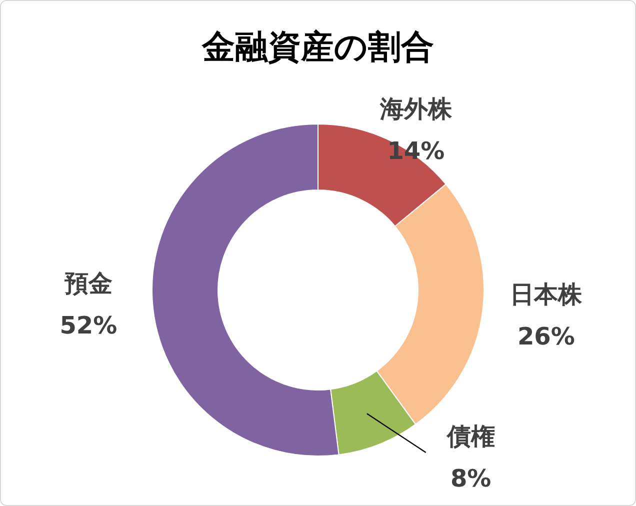 The width and height of the screenshot is (636, 506). What do you see at coordinates (89, 325) in the screenshot?
I see `data-label: 52%` at bounding box center [89, 325].